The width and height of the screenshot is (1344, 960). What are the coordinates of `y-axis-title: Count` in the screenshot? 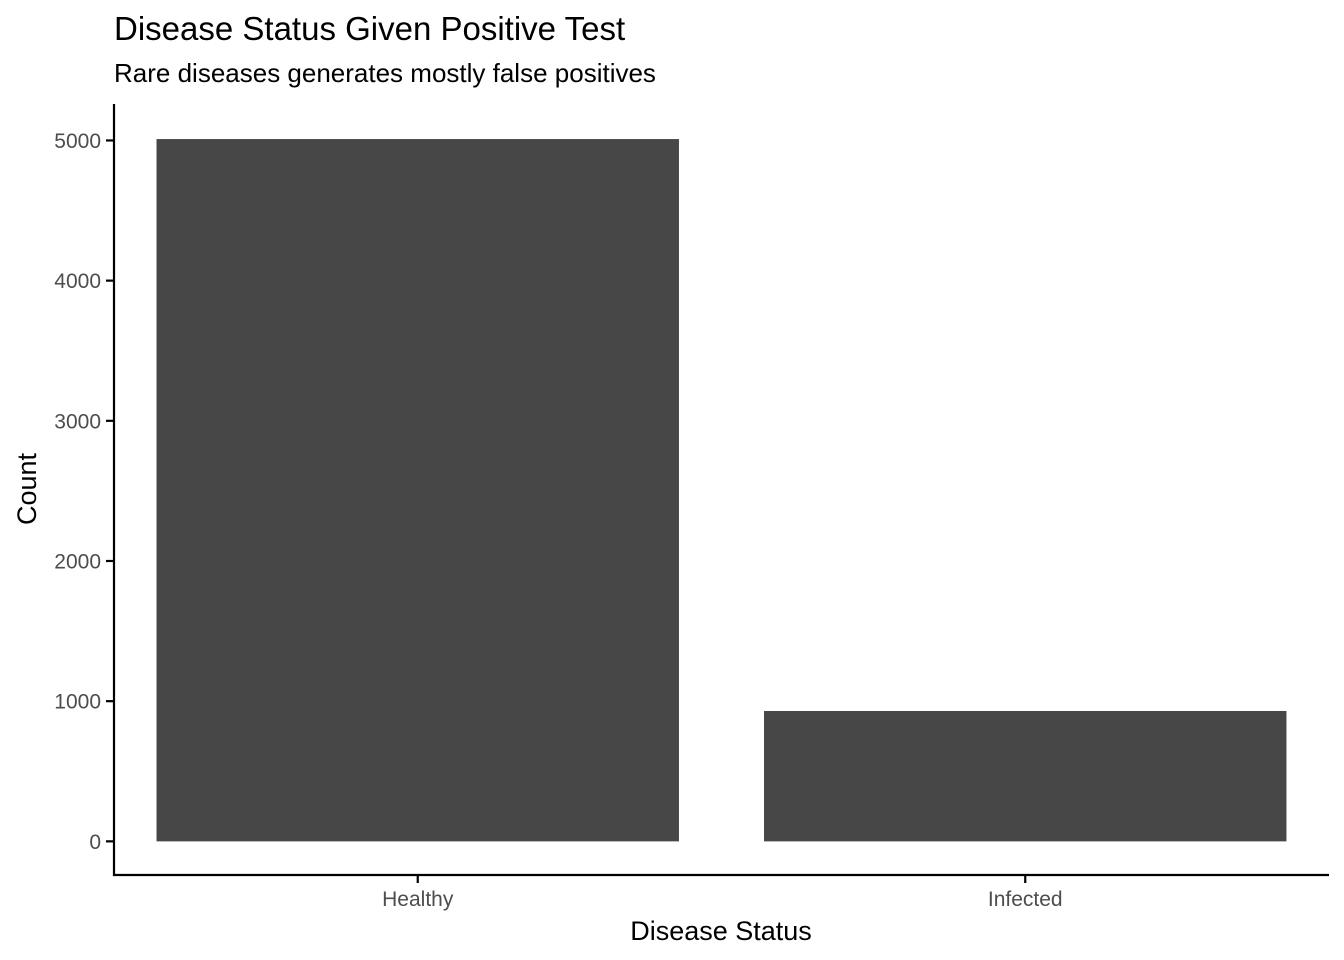 It's located at (27, 488).